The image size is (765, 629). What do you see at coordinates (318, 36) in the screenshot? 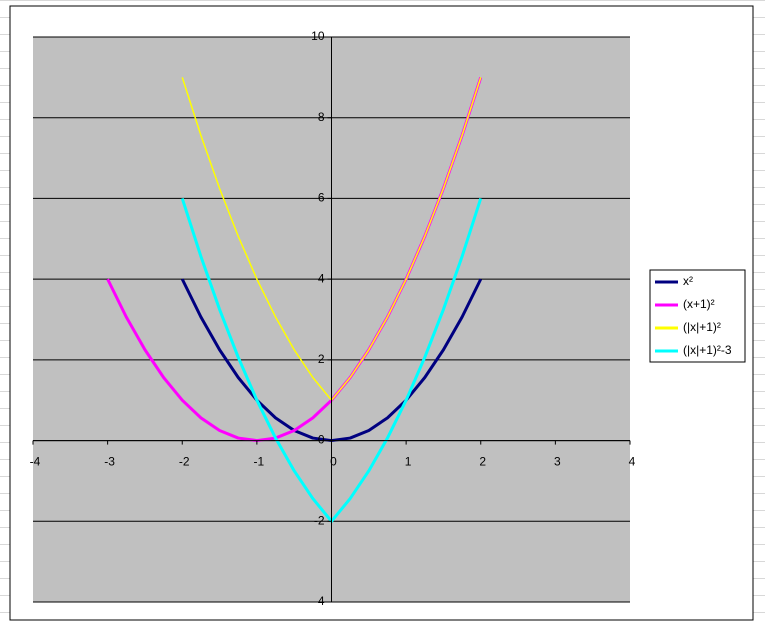
I see `y-tick-label: 10` at bounding box center [318, 36].